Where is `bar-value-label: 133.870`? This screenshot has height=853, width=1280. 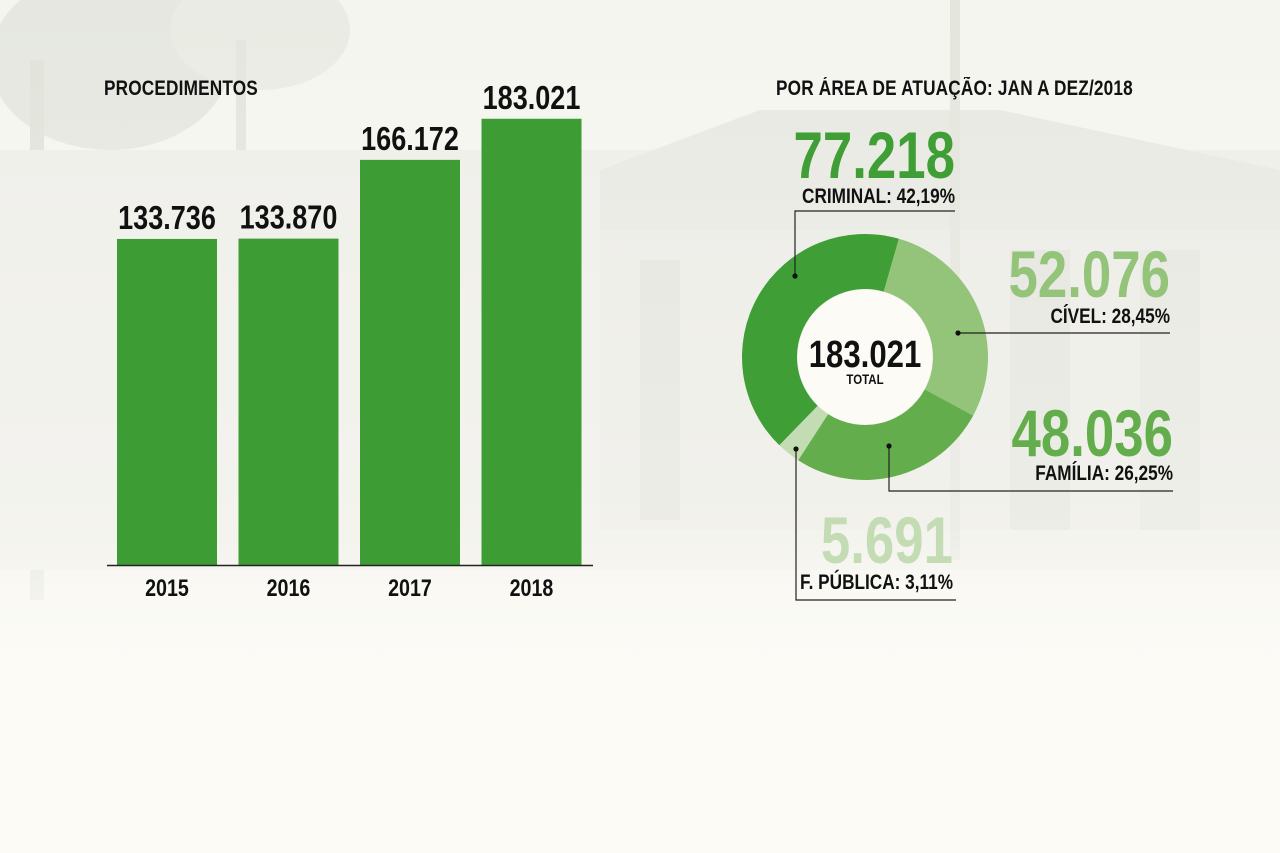
bar-value-label: 133.870 is located at coordinates (289, 218).